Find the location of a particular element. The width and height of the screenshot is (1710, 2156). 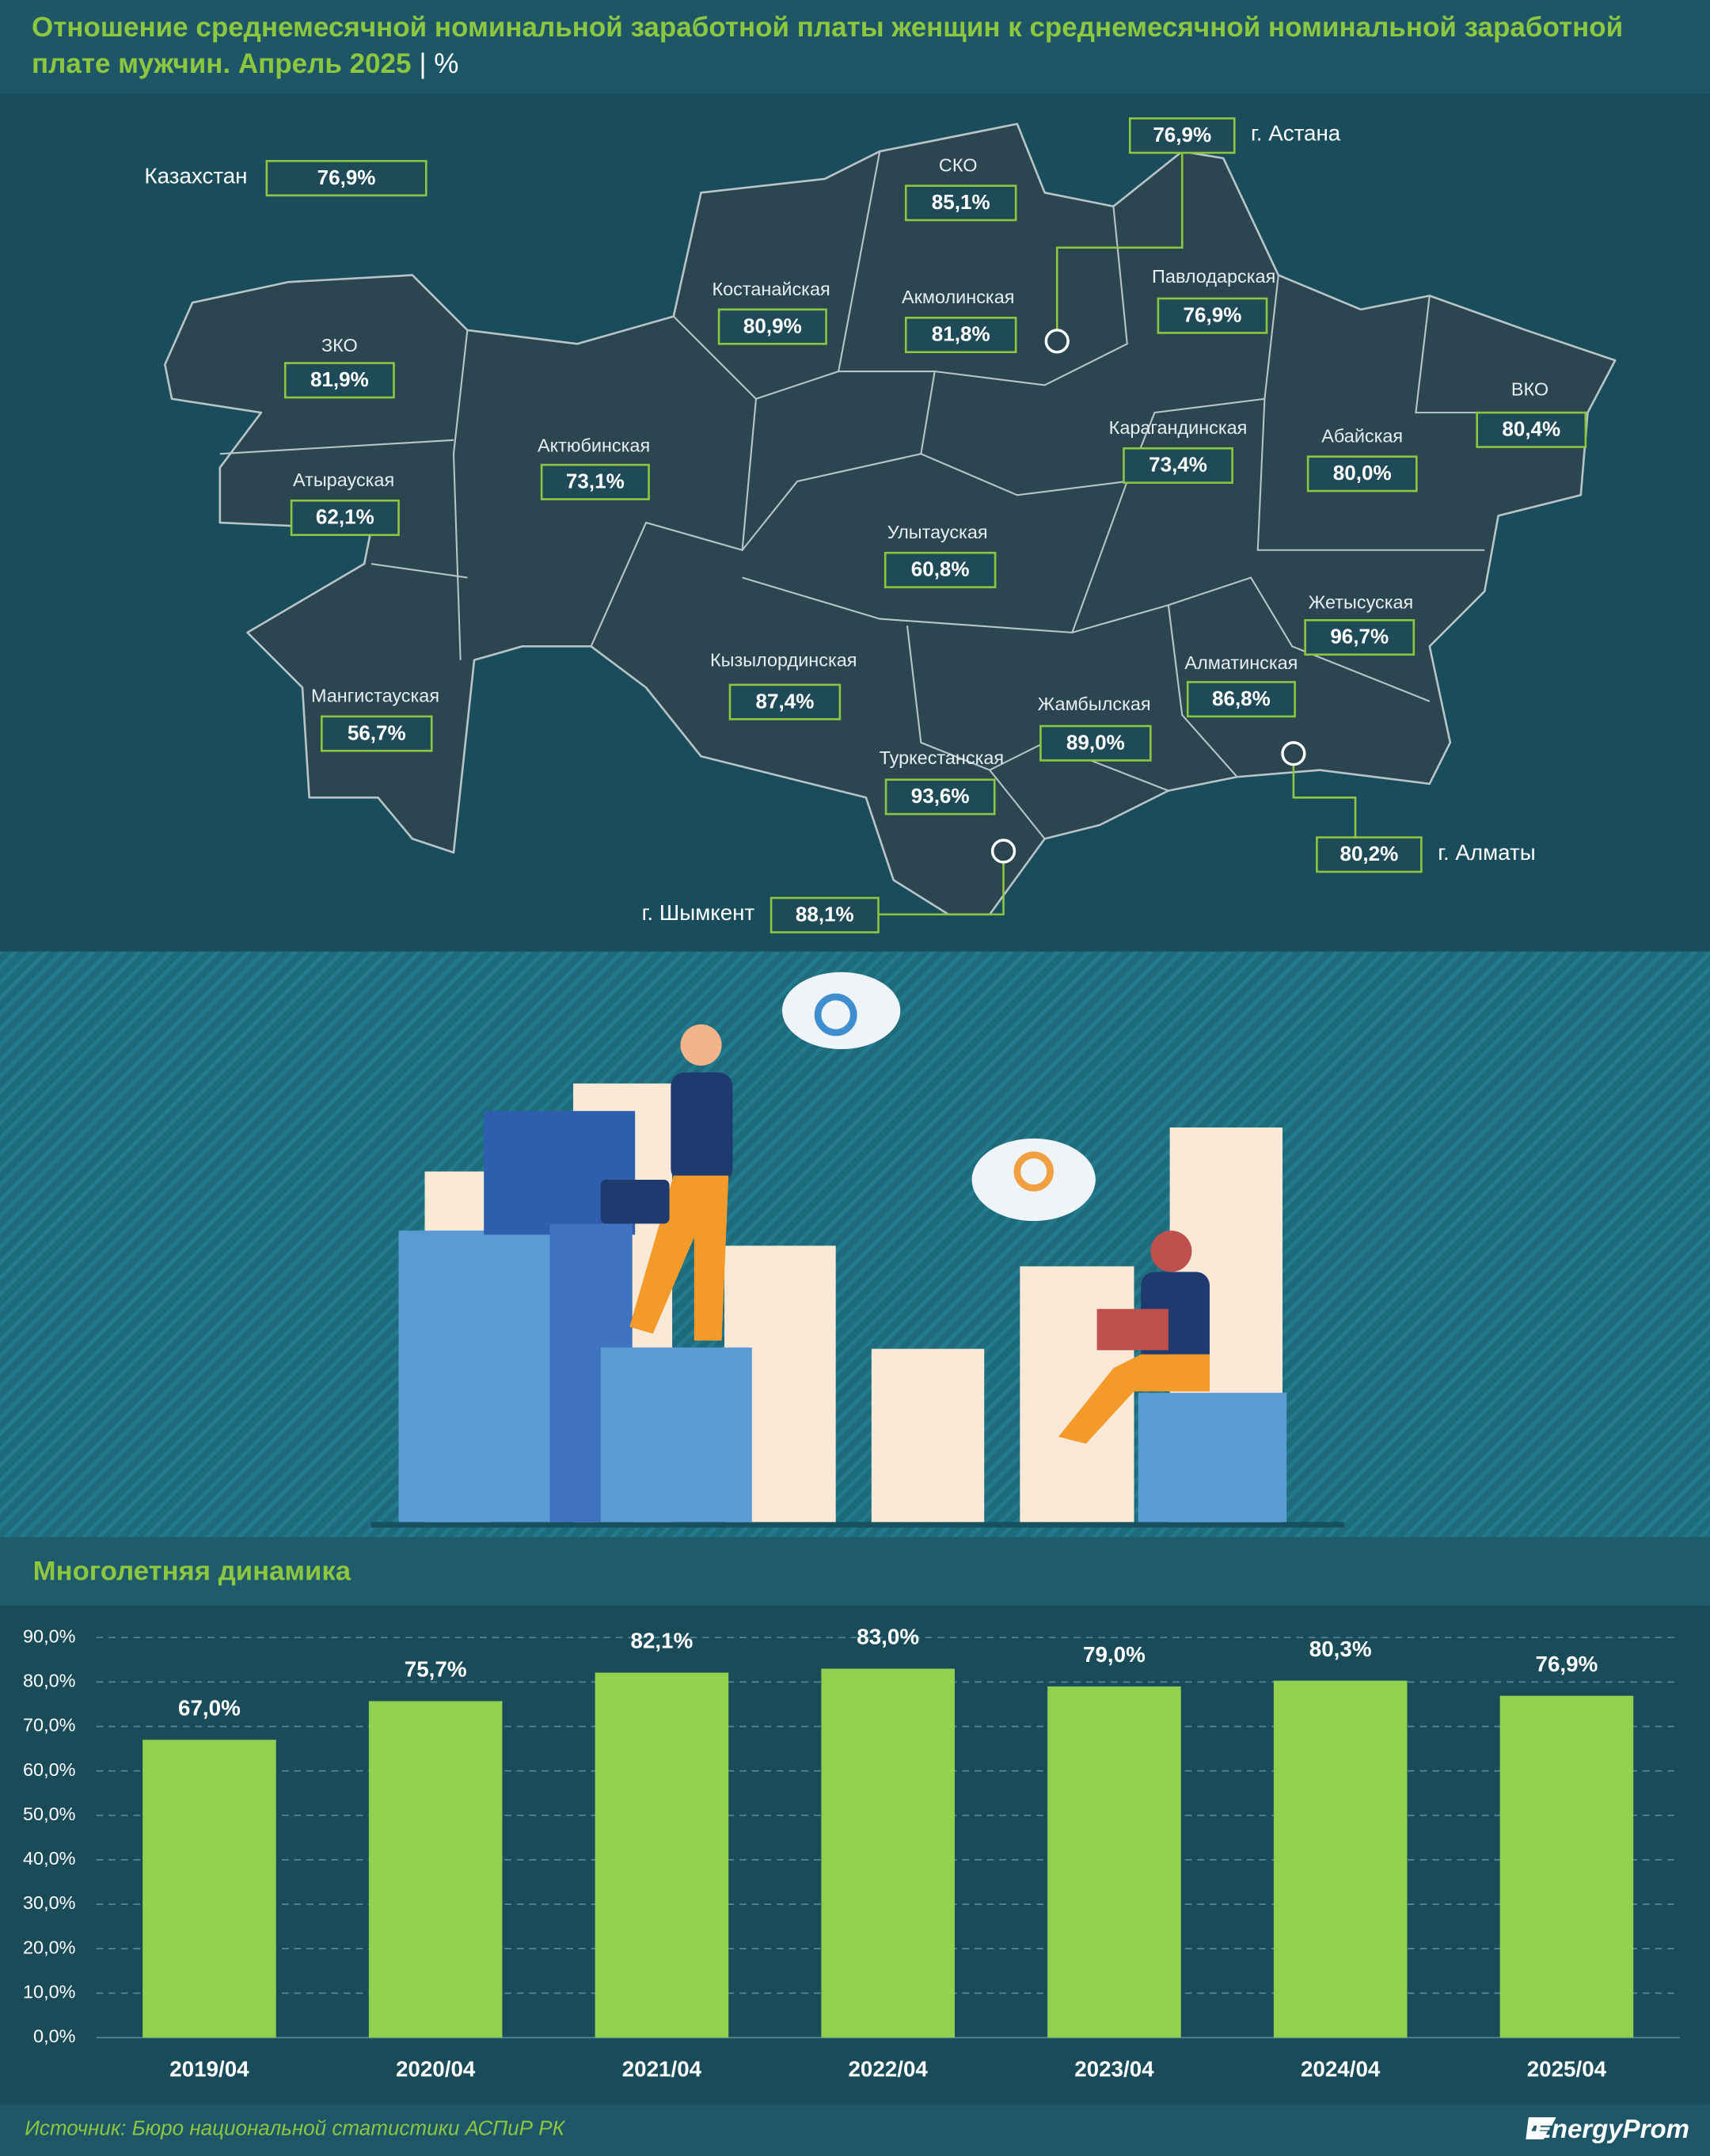

x-tick-label: 2021/04 is located at coordinates (662, 2068).